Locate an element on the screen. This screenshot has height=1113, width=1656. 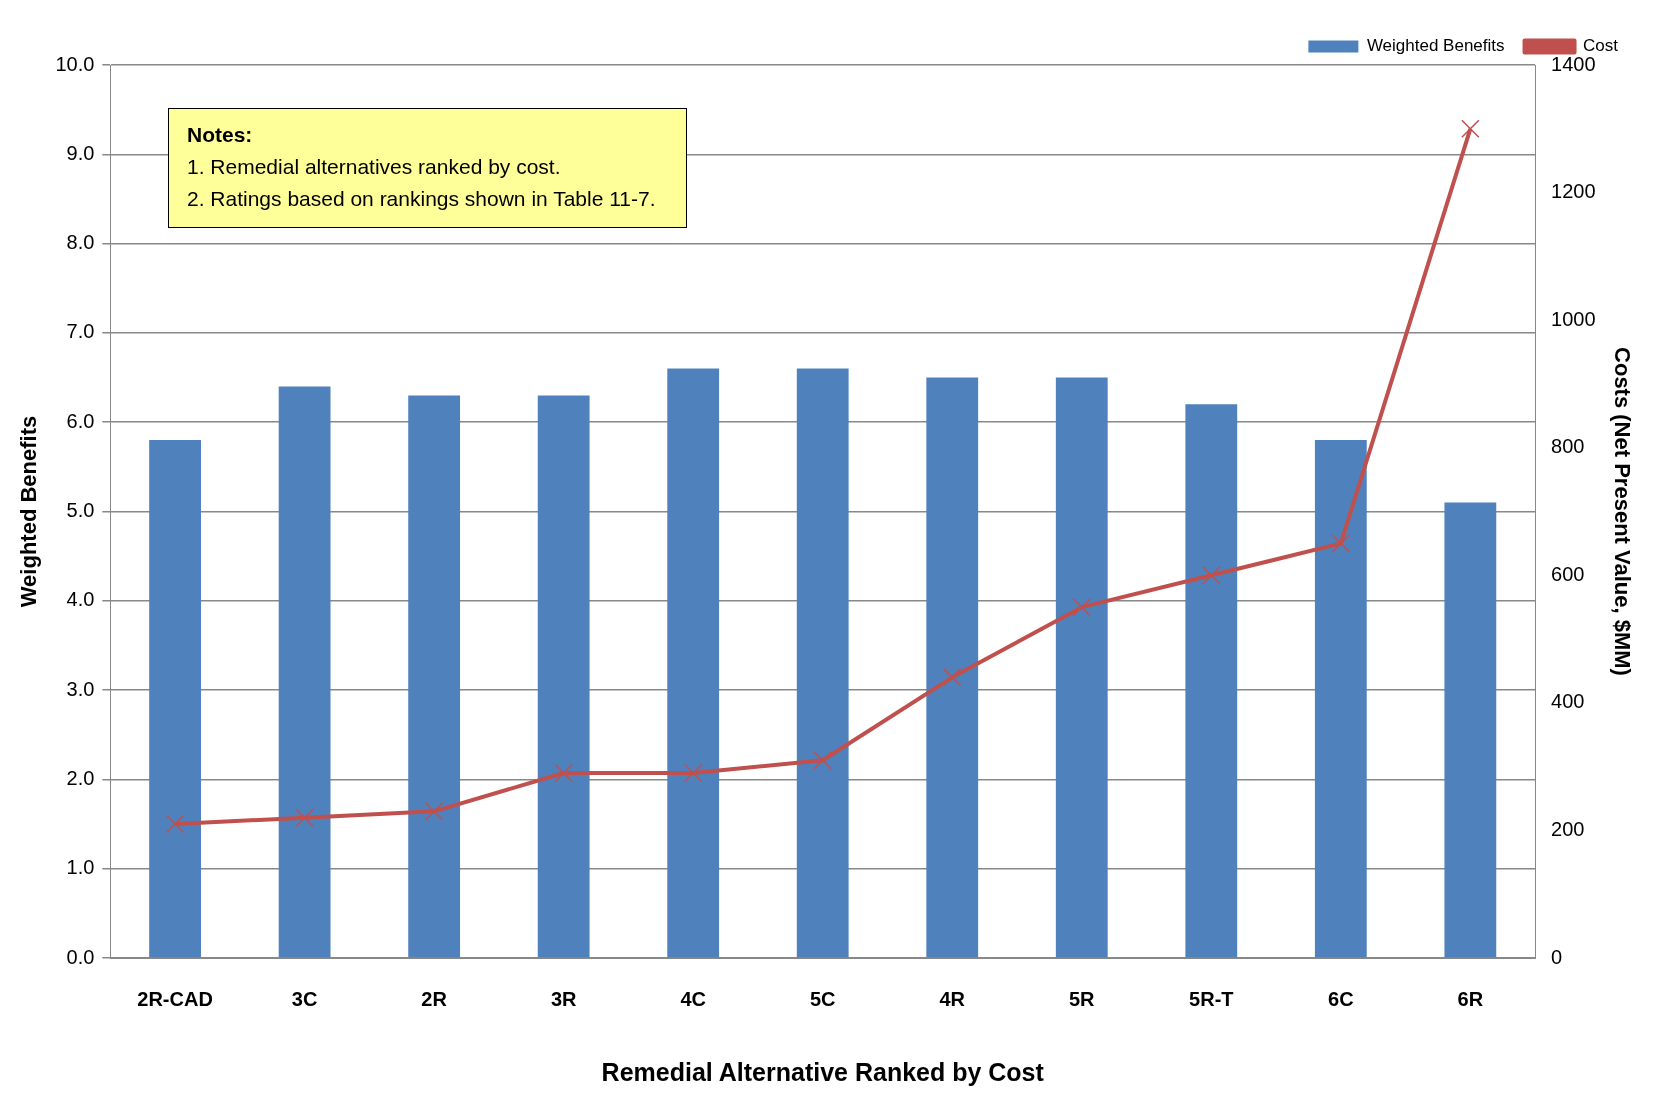
x-tick-label: 5C is located at coordinates (822, 998).